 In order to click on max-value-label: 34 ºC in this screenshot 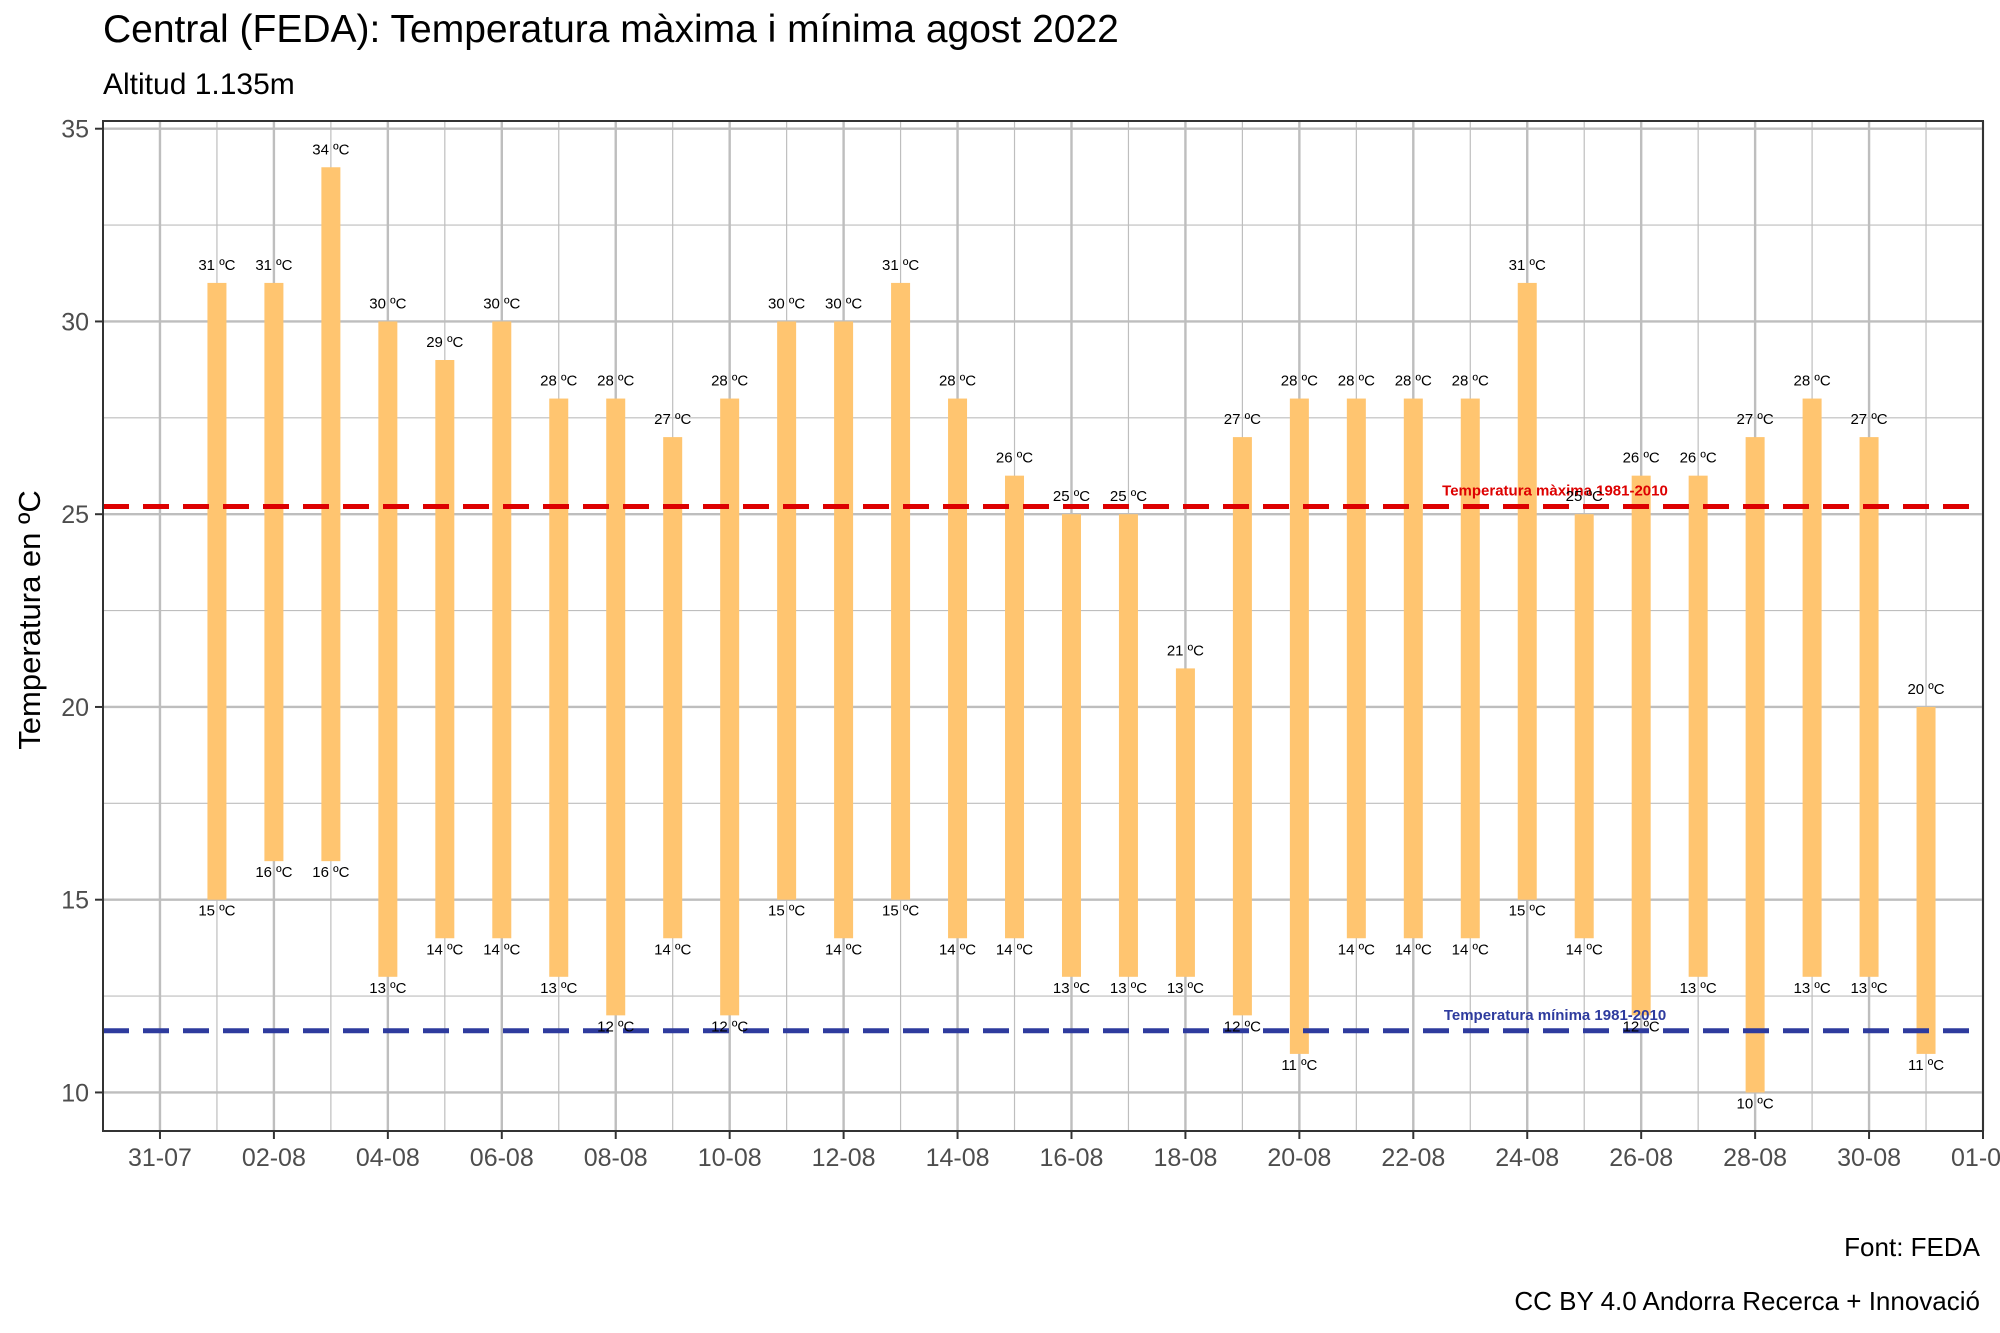, I will do `click(330, 149)`.